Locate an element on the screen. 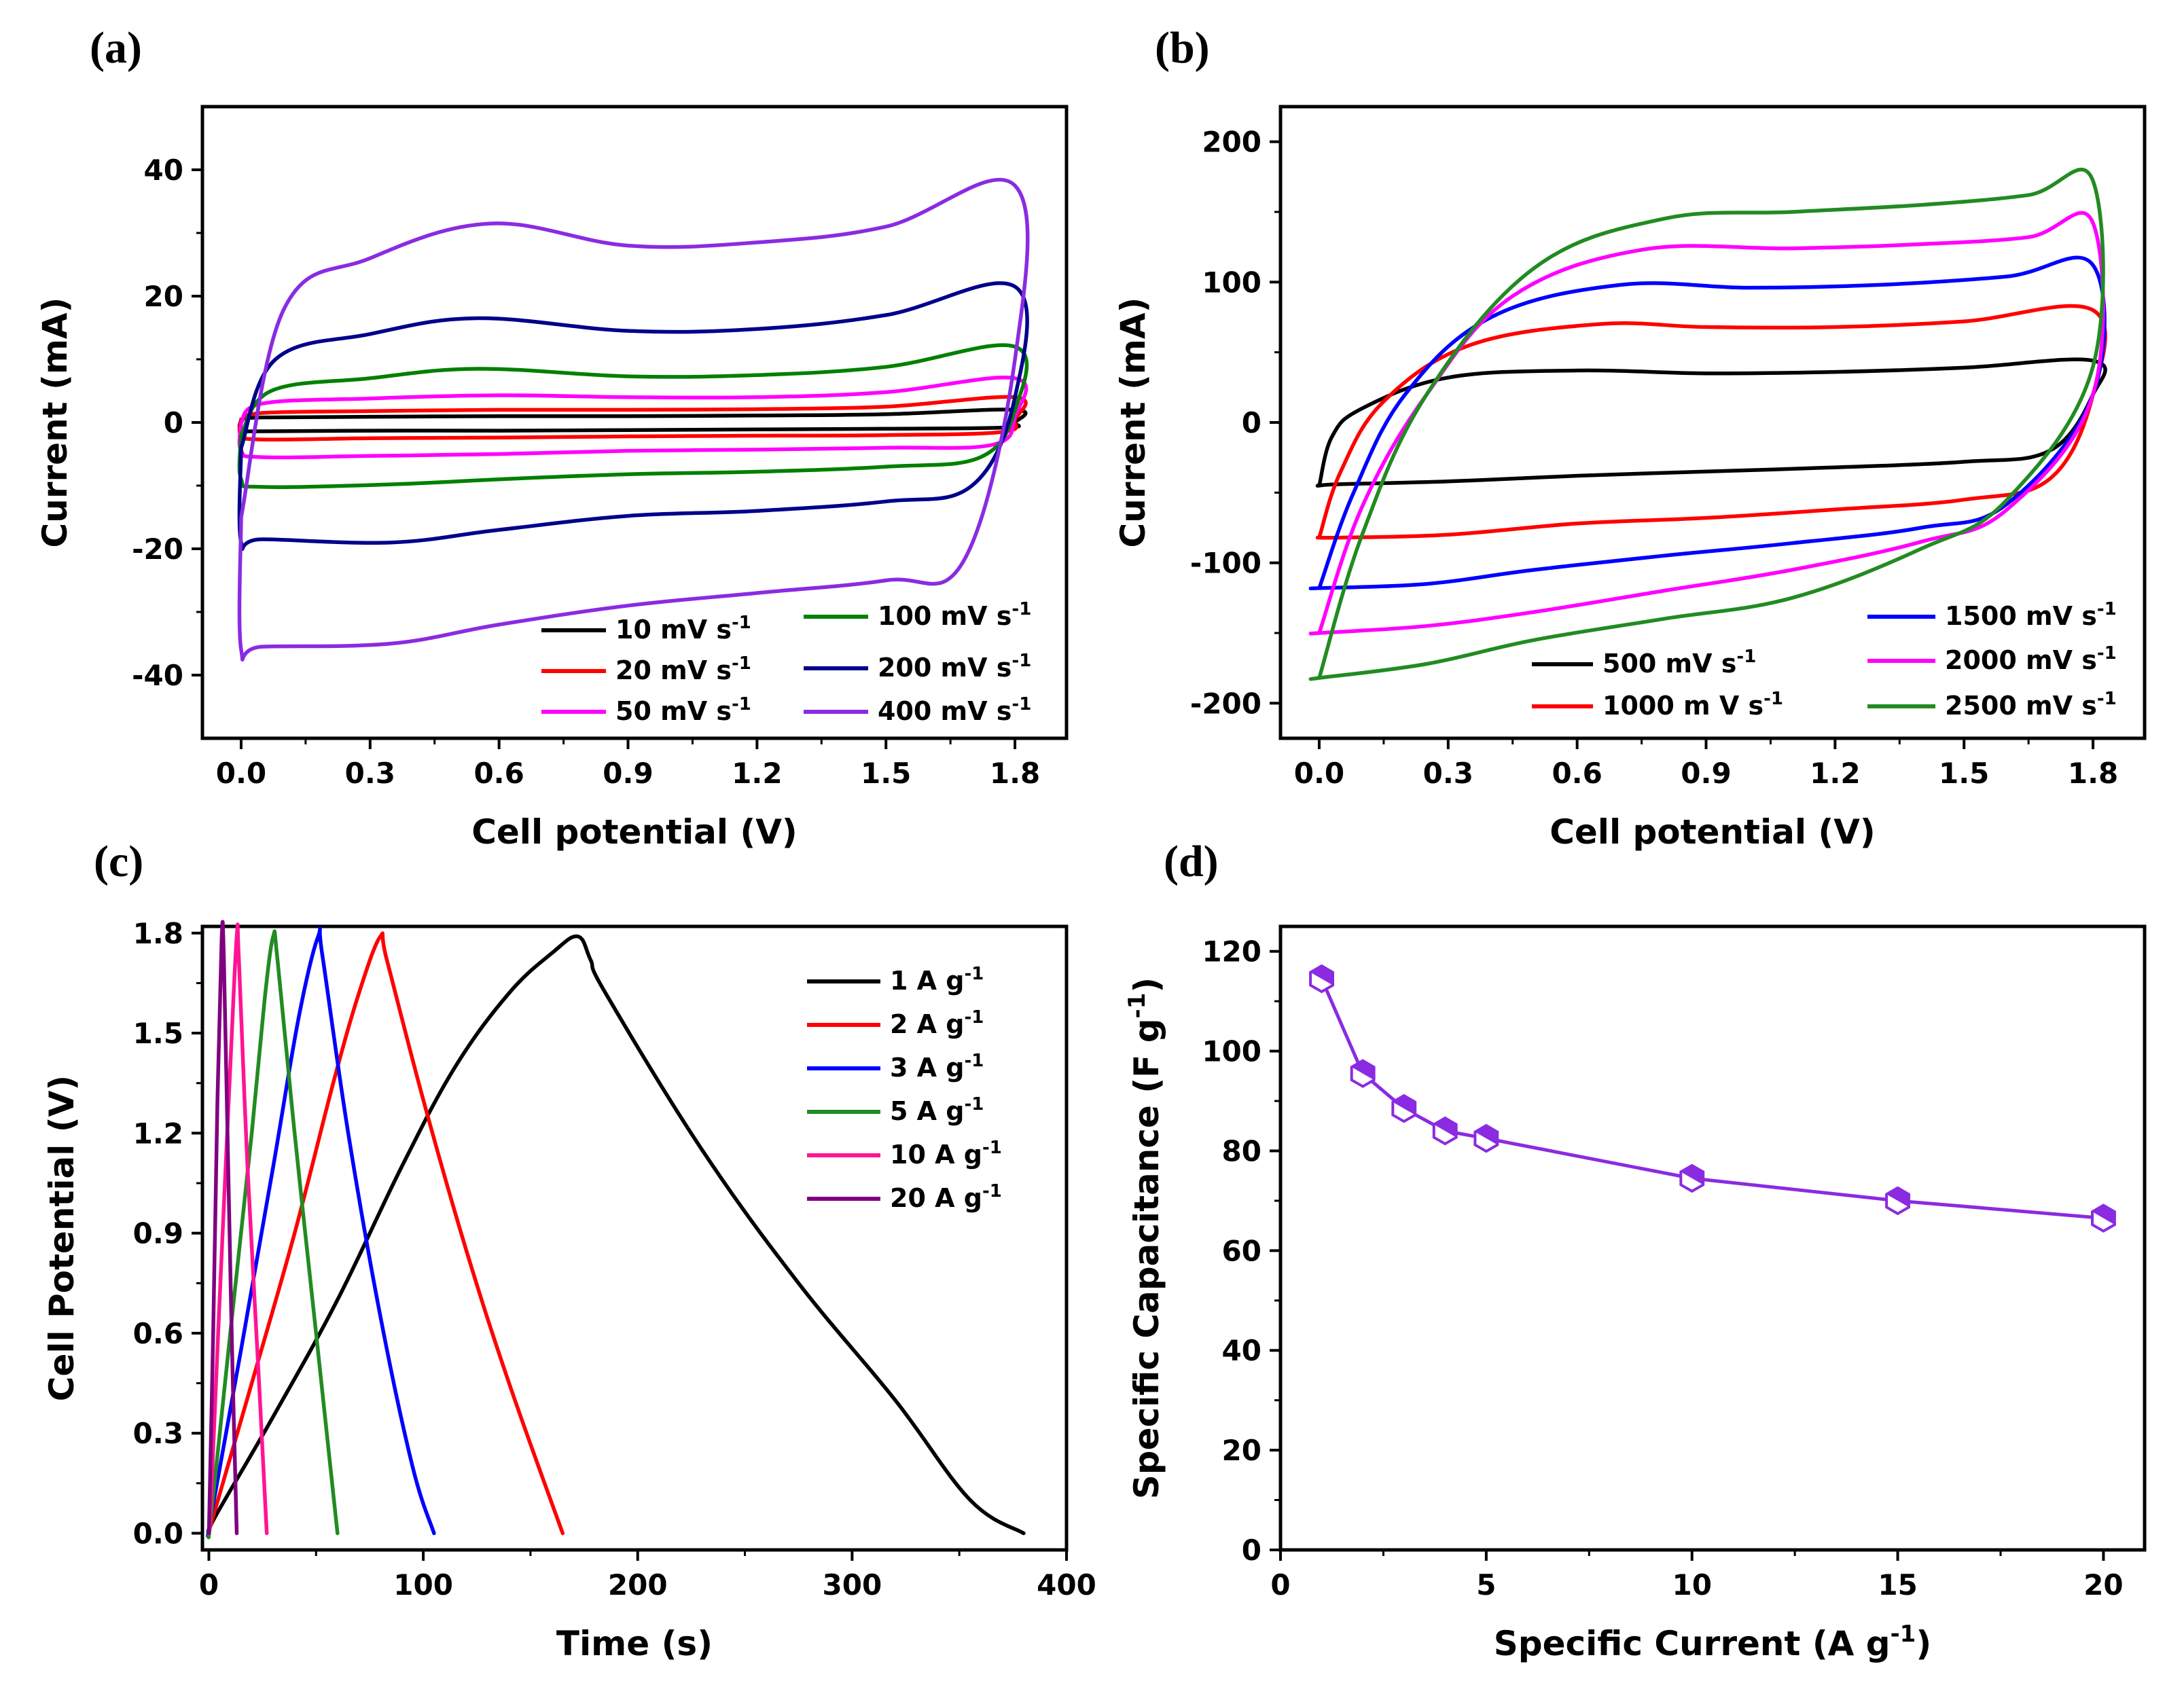 The height and width of the screenshot is (1681, 2184). legend-label-2-a-g-1: 2 A g-1 is located at coordinates (937, 1023).